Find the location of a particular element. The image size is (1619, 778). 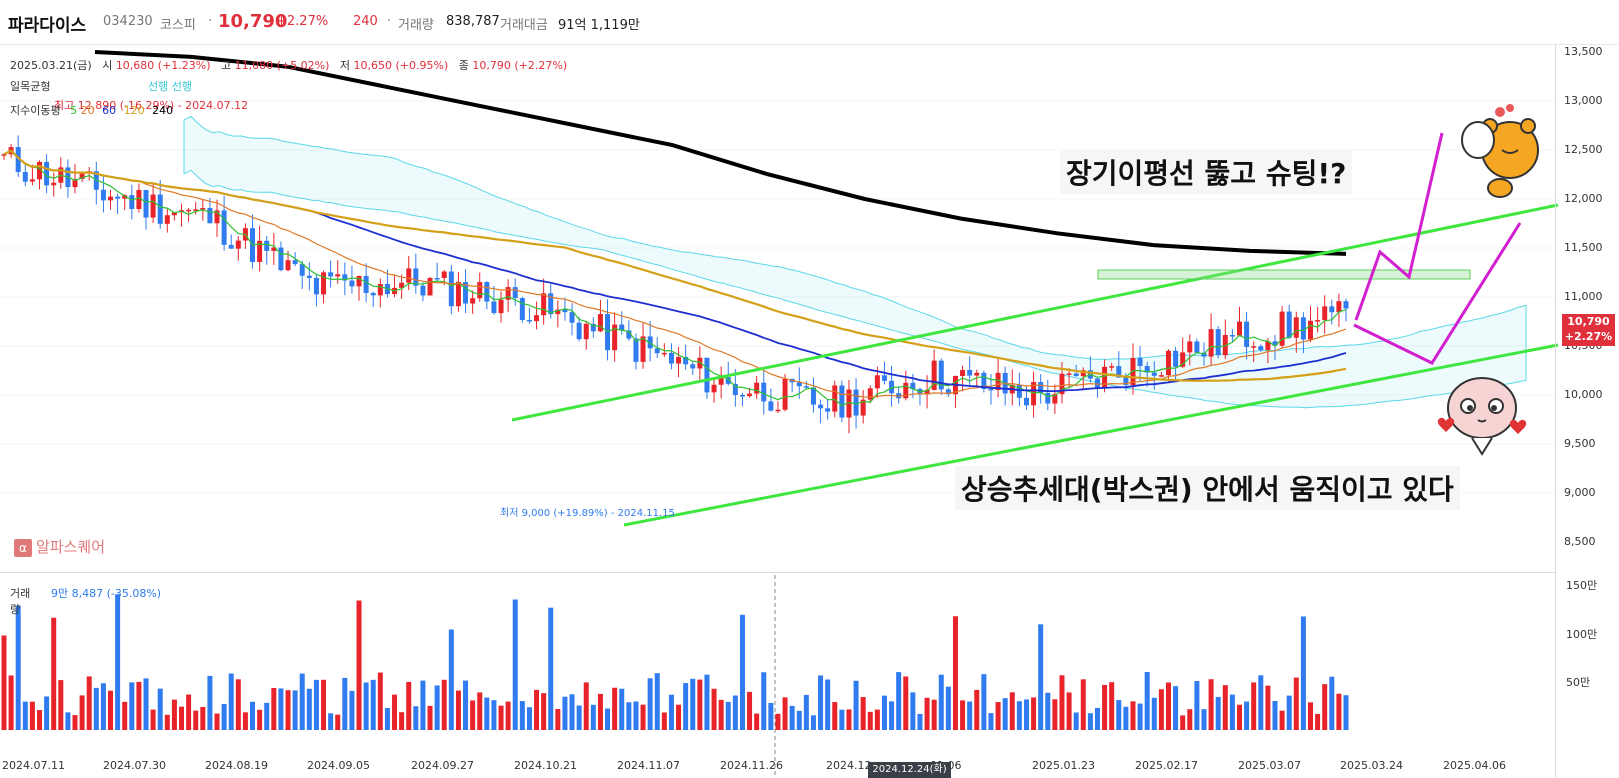

date-tick-label: 2025.02.17 is located at coordinates (1166, 765).